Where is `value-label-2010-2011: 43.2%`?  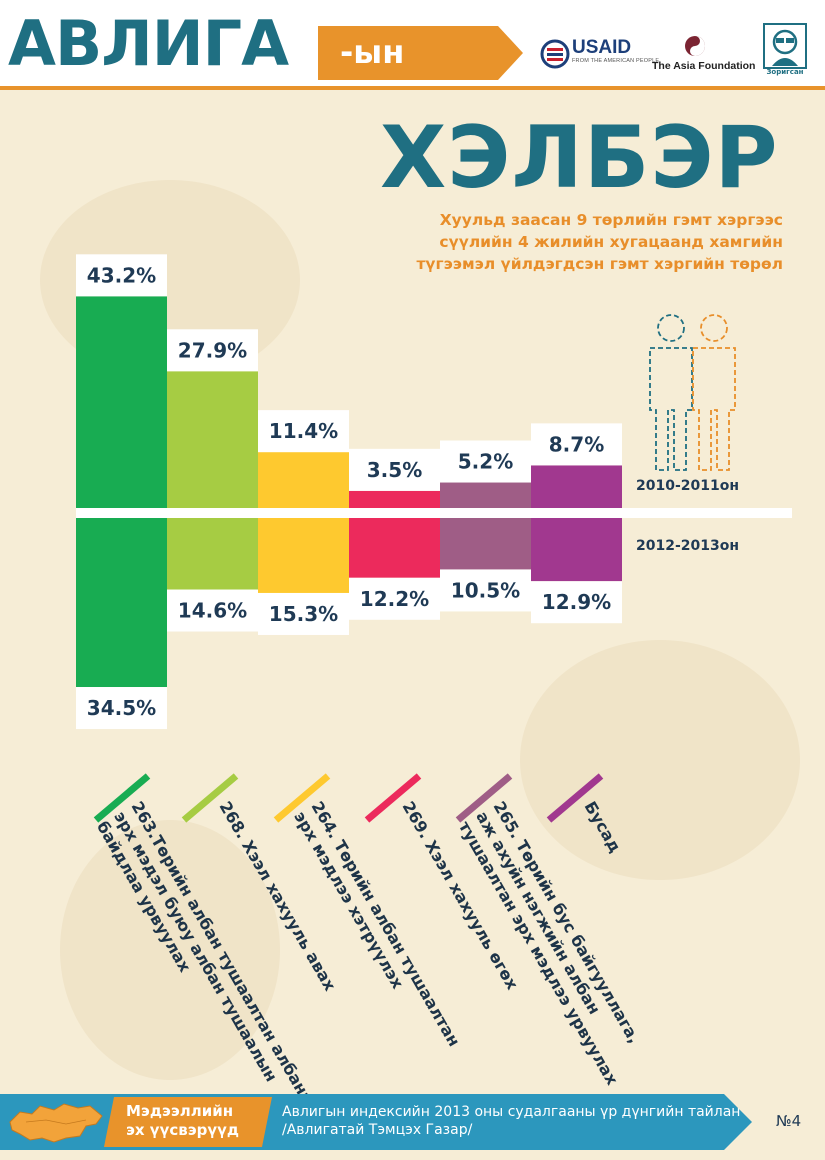 value-label-2010-2011: 43.2% is located at coordinates (121, 275).